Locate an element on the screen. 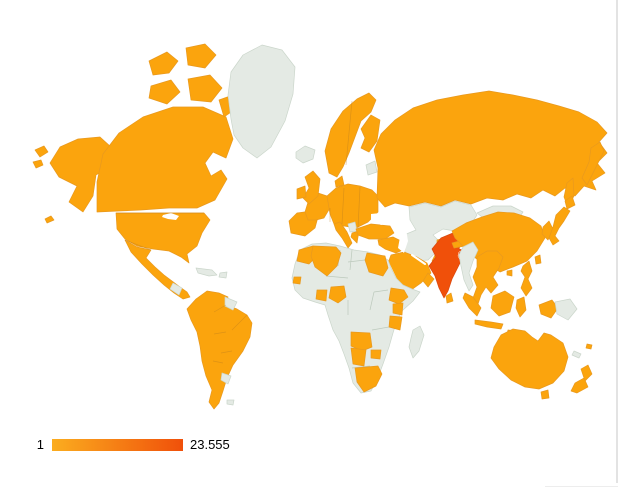 Image resolution: width=622 pixels, height=495 pixels. region-west-papua is located at coordinates (548, 309).